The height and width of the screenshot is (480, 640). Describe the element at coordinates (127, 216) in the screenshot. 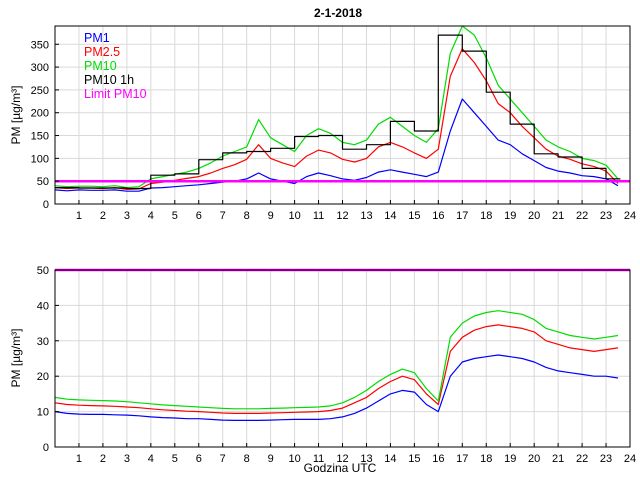

I see `top-x-tick-label: 3` at that location.